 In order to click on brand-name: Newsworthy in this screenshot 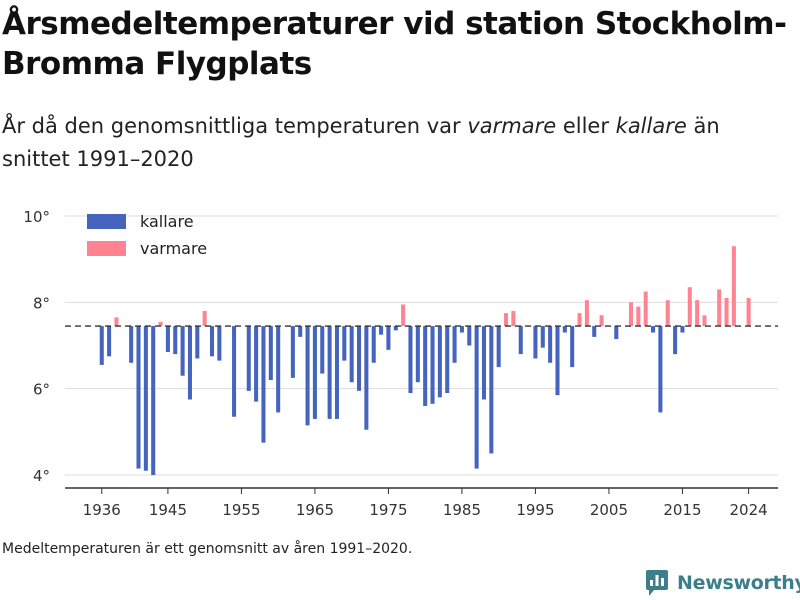, I will do `click(738, 583)`.